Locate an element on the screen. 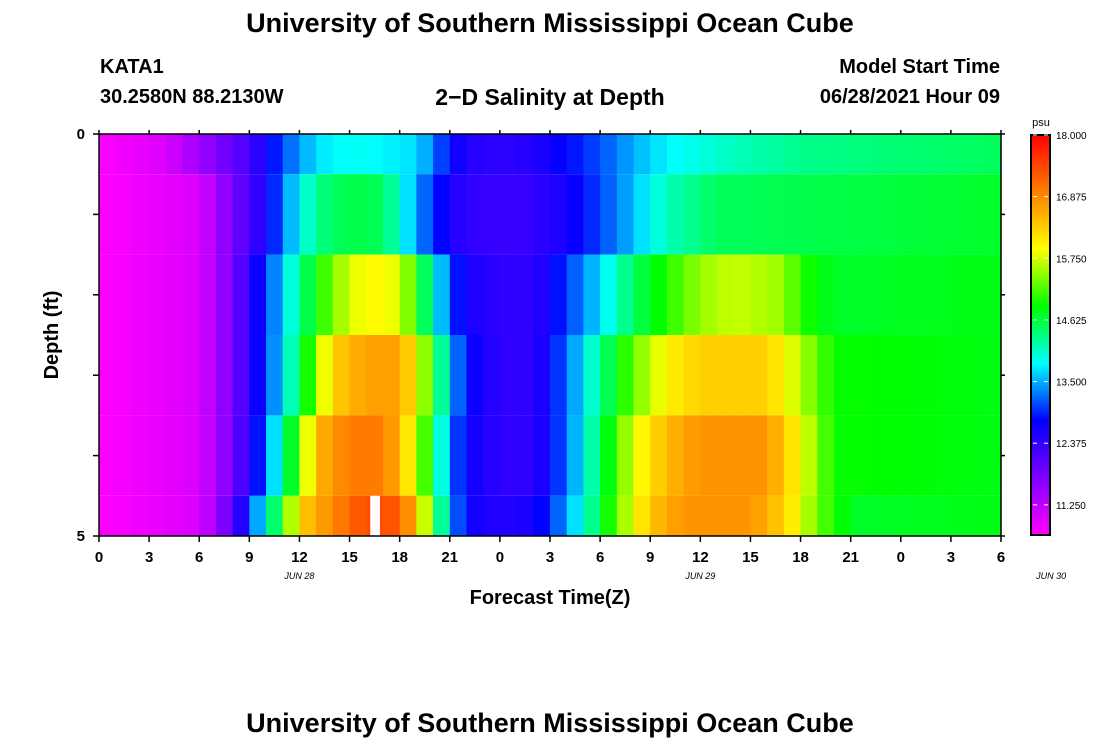  colorbar-scale is located at coordinates (1040, 335).